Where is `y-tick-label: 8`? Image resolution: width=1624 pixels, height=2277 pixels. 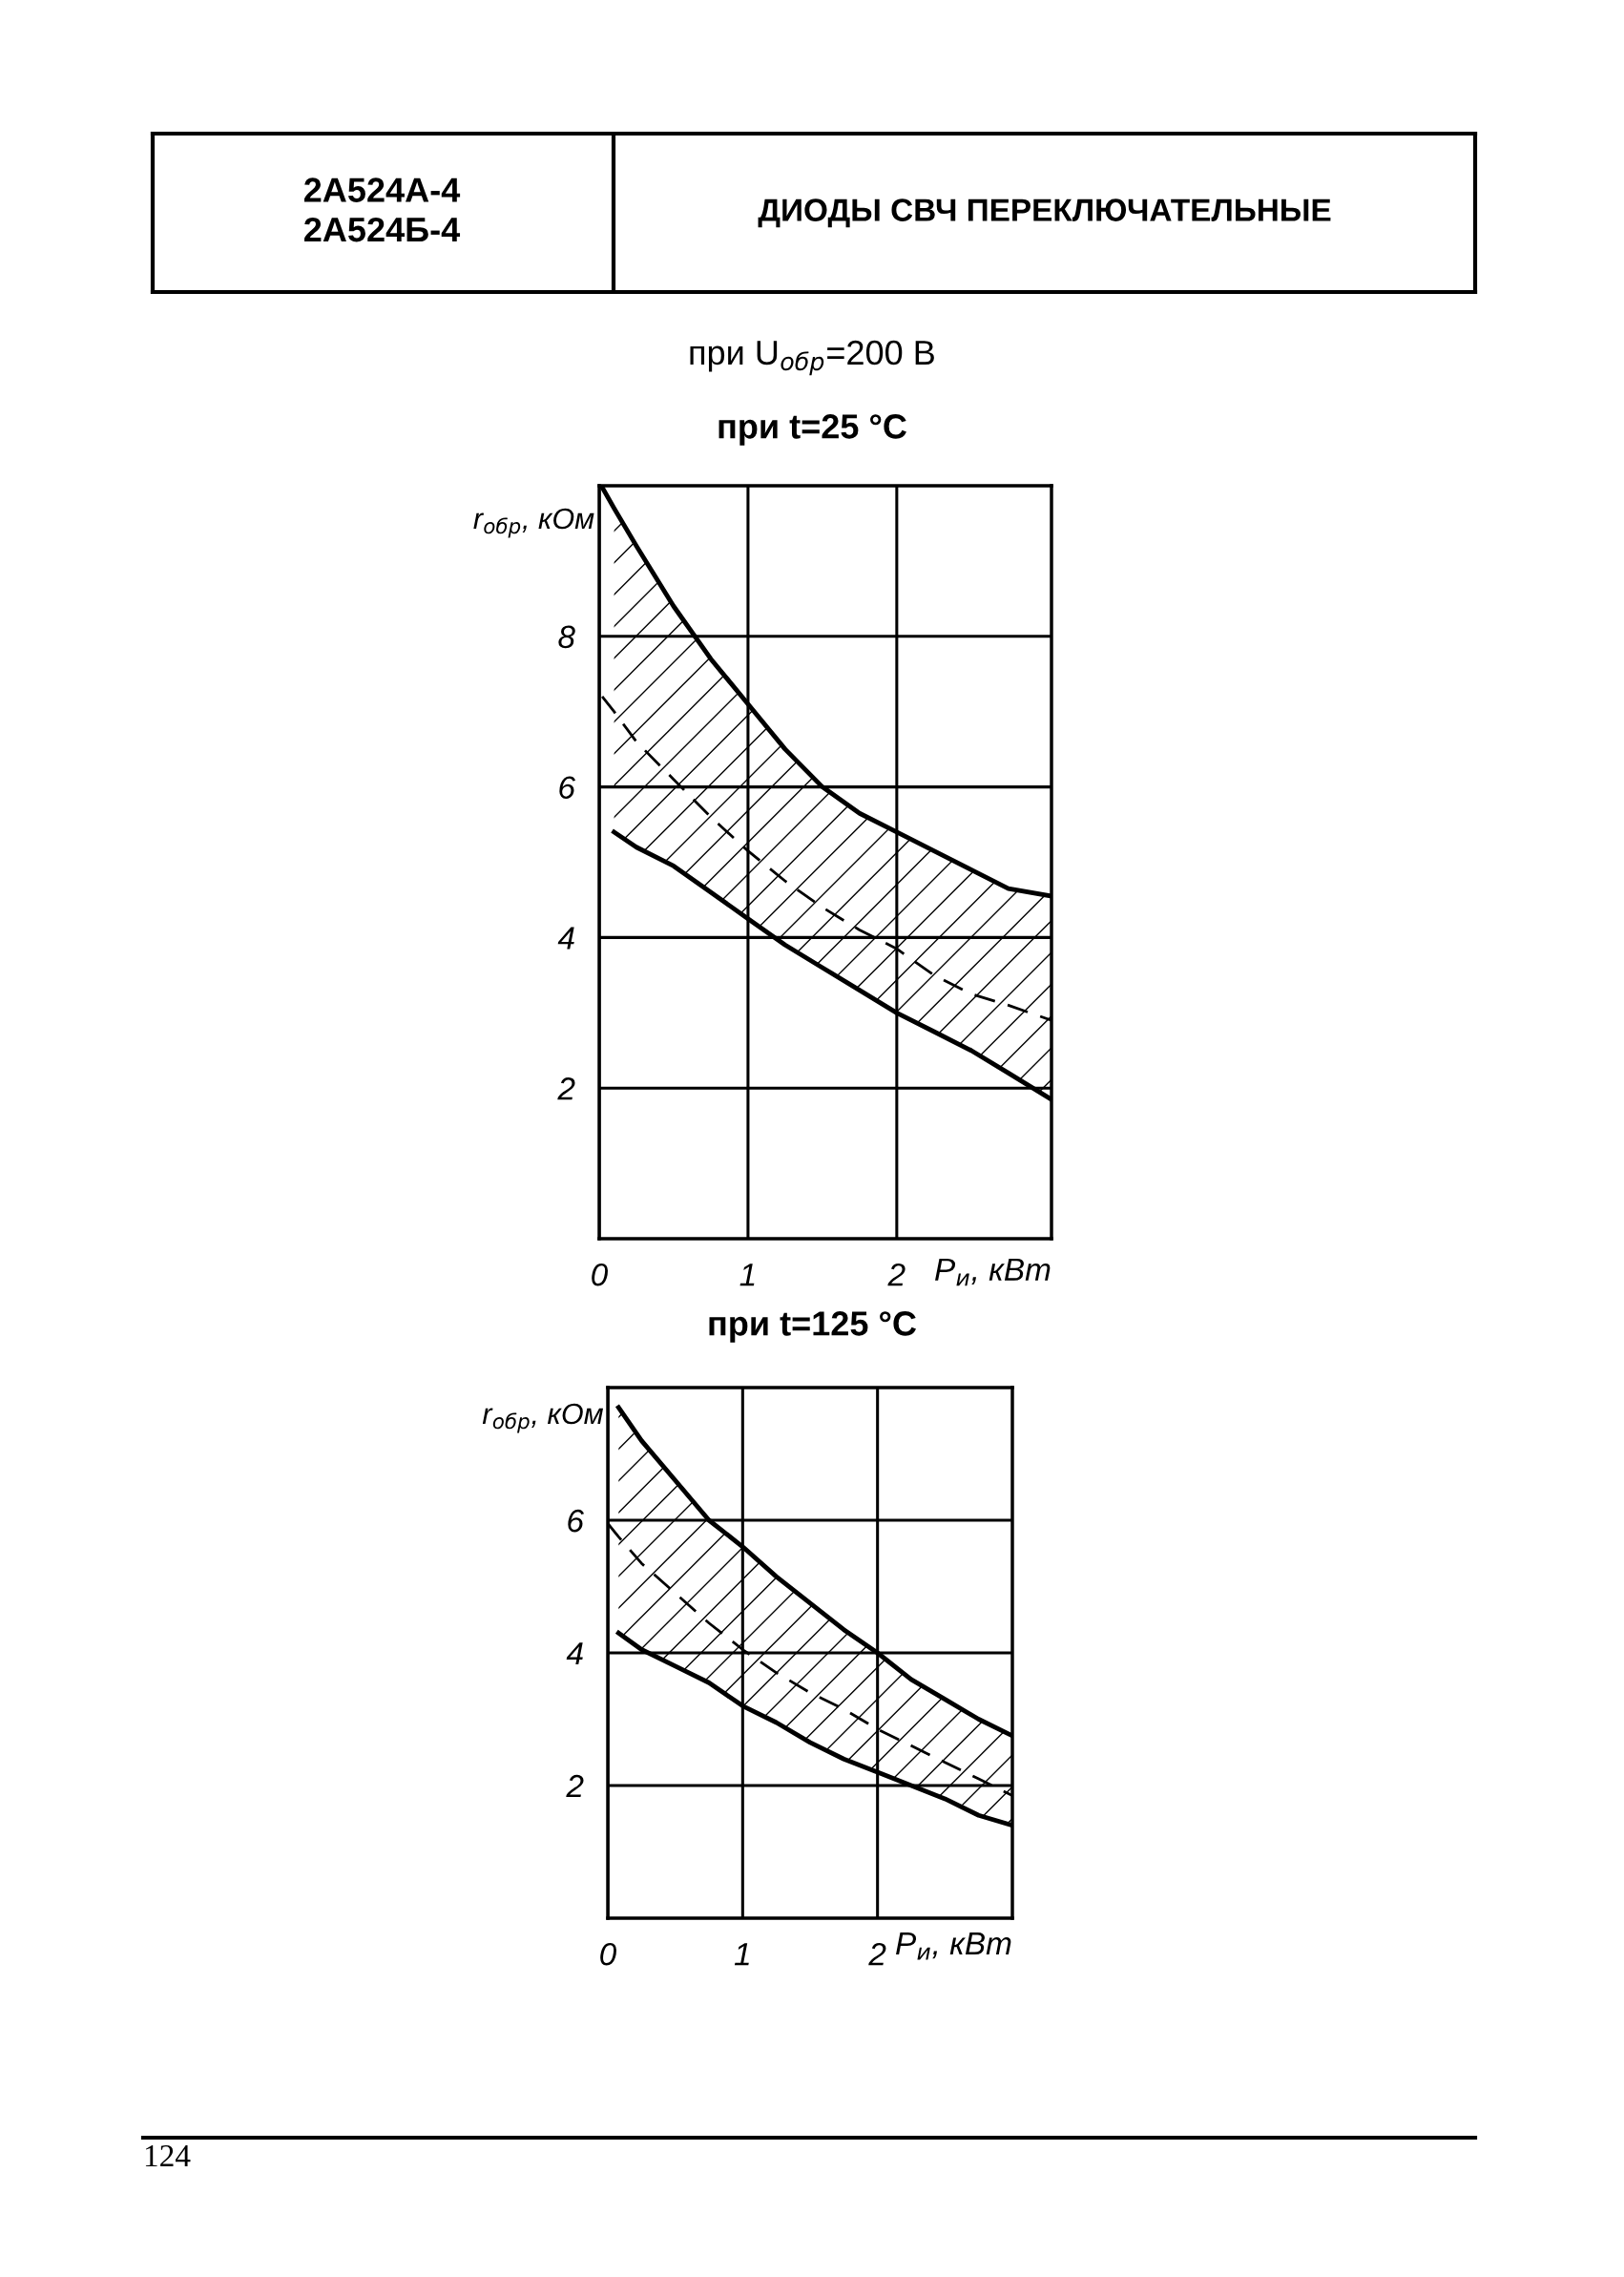
y-tick-label: 8 is located at coordinates (566, 637).